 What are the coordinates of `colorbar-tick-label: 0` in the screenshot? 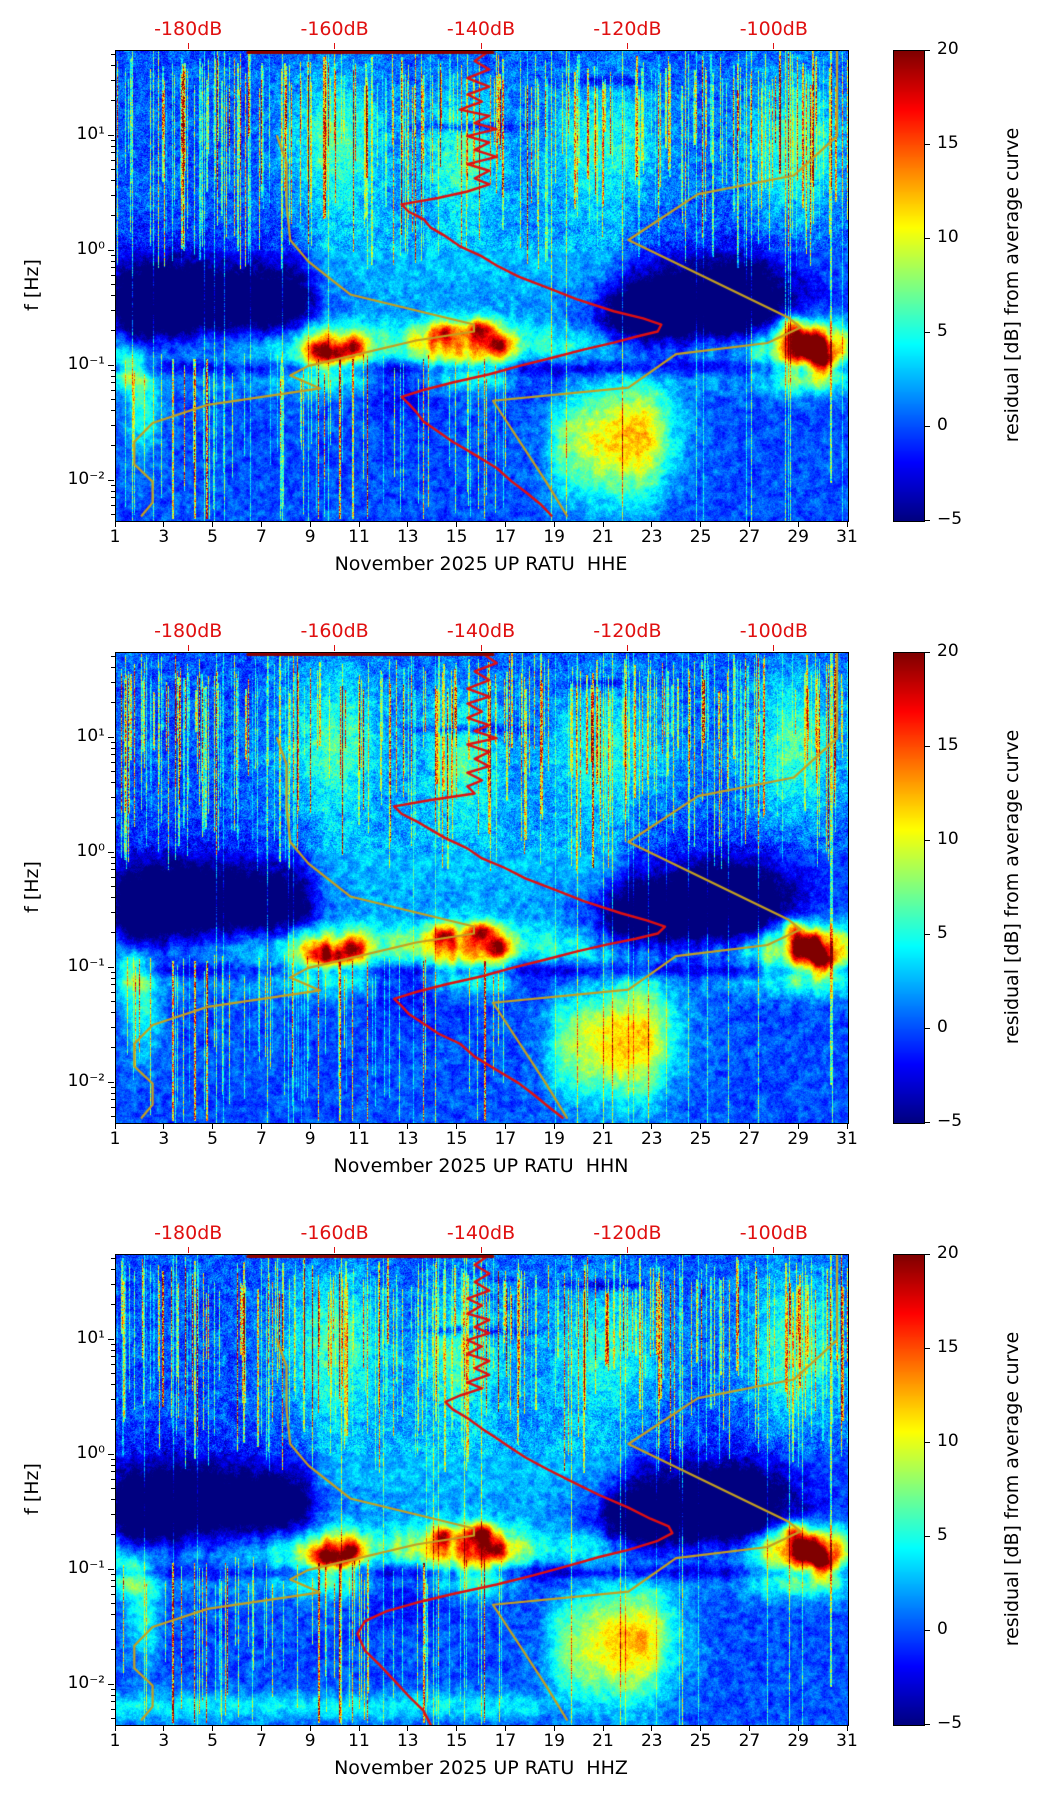 It's located at (942, 425).